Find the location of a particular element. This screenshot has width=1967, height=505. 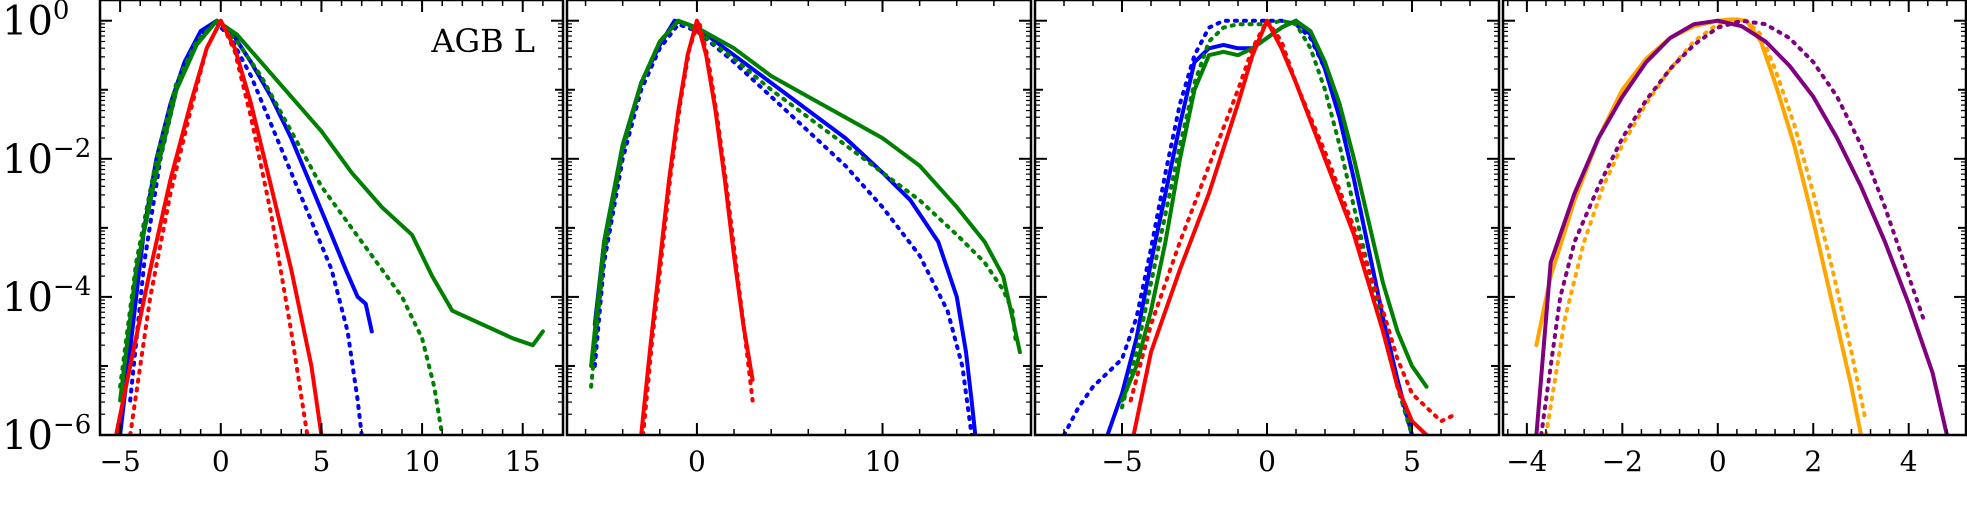

y-tick-exponent: 0 is located at coordinates (61, 13).